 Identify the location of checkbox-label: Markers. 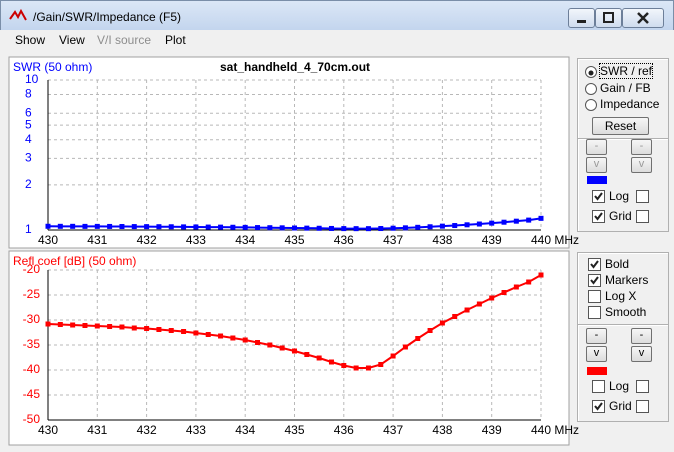
(627, 280).